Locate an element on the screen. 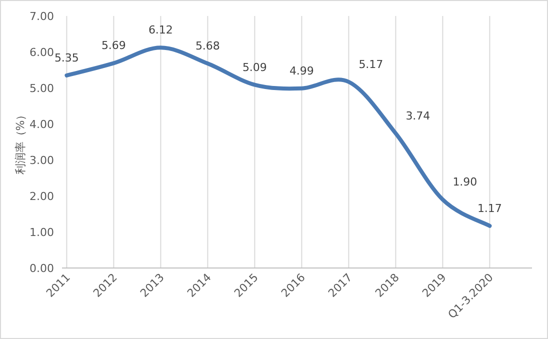 This screenshot has height=339, width=548. data-label: 5.68 is located at coordinates (207, 46).